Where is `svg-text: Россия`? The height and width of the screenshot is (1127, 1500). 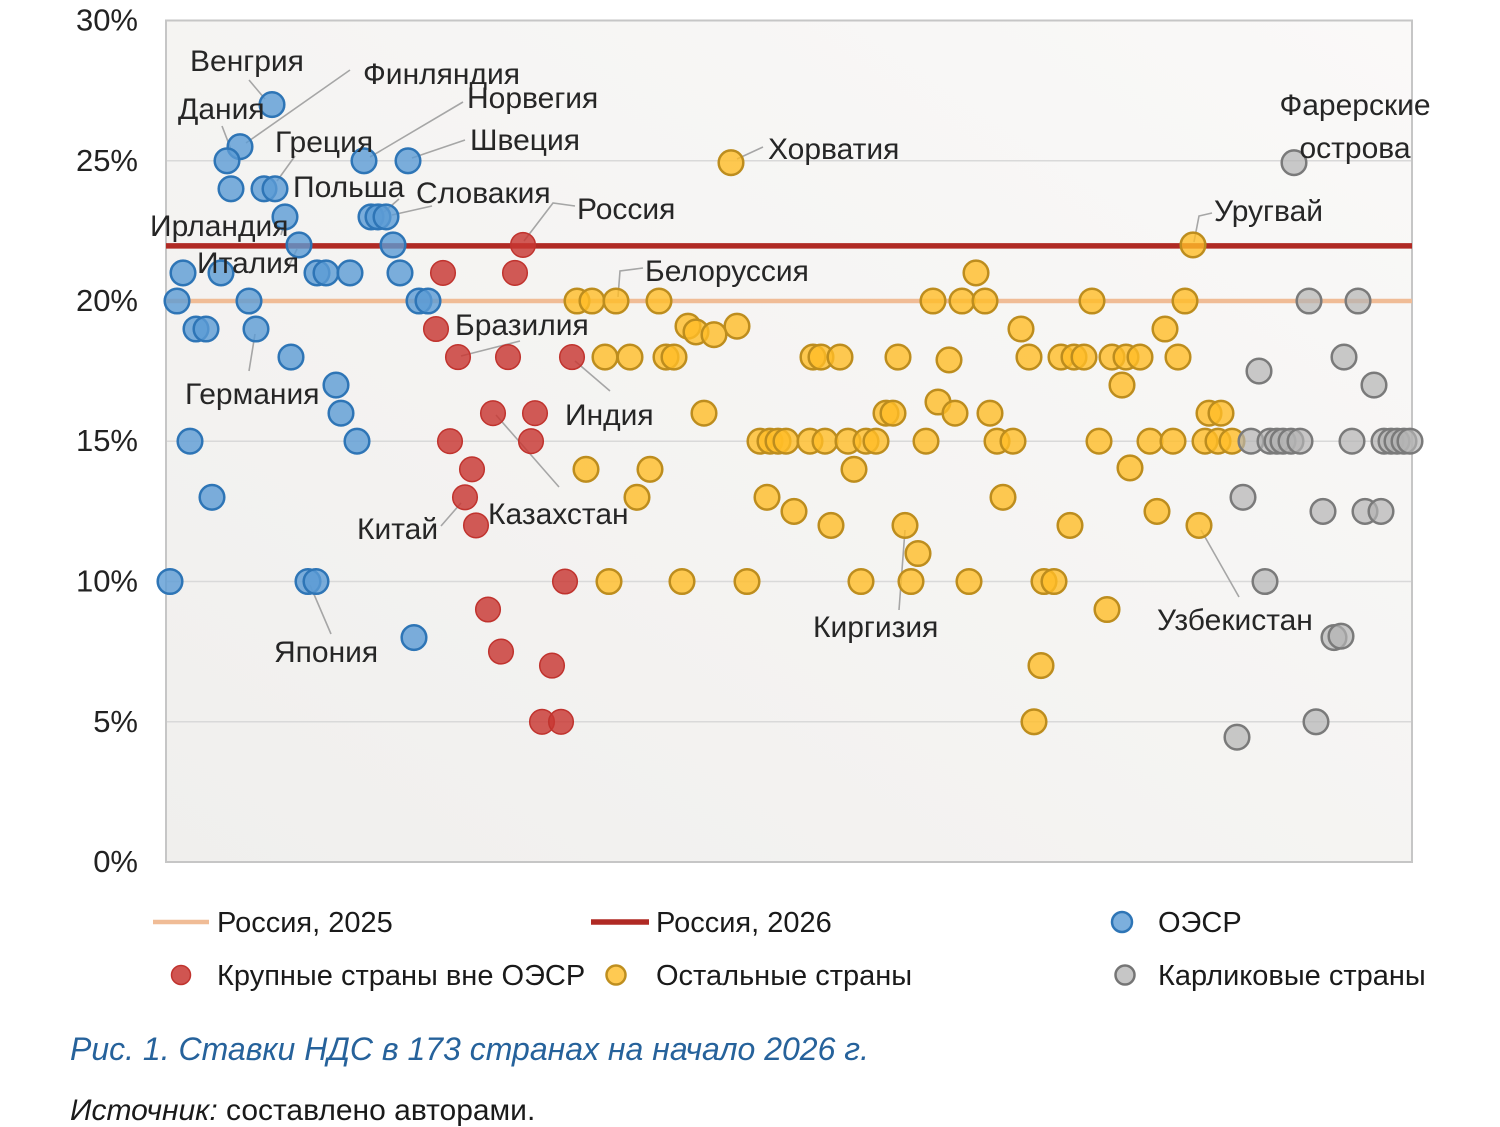 svg-text: Россия is located at coordinates (626, 209).